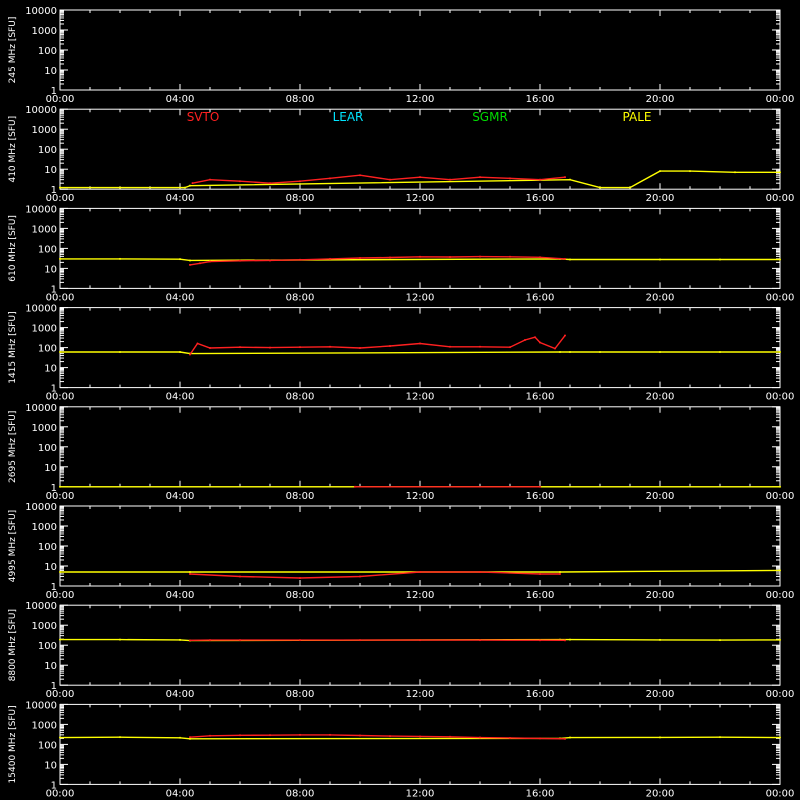 The width and height of the screenshot is (800, 800). Describe the element at coordinates (13, 744) in the screenshot. I see `y-axis-label: 15400 MHz [SFU]` at that location.